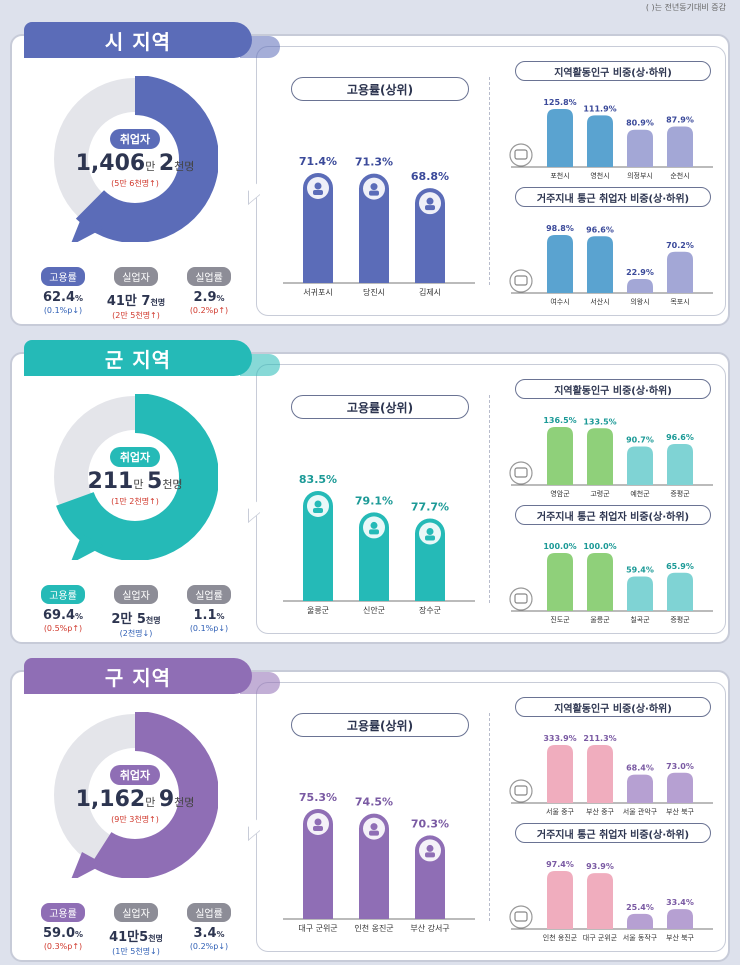 Image resolution: width=740 pixels, height=965 pixels. I want to click on stat-2: 실업률 2.9% (0.2%p↑), so click(209, 290).